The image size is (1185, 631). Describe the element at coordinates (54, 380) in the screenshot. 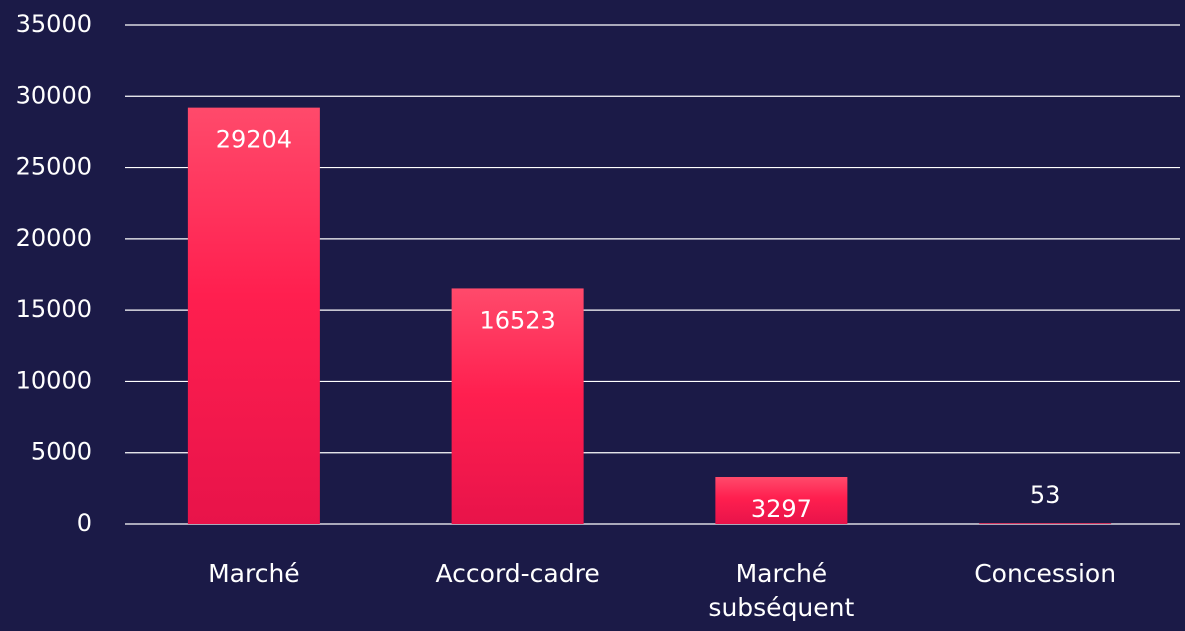

I see `y-tick-label: 10000` at that location.